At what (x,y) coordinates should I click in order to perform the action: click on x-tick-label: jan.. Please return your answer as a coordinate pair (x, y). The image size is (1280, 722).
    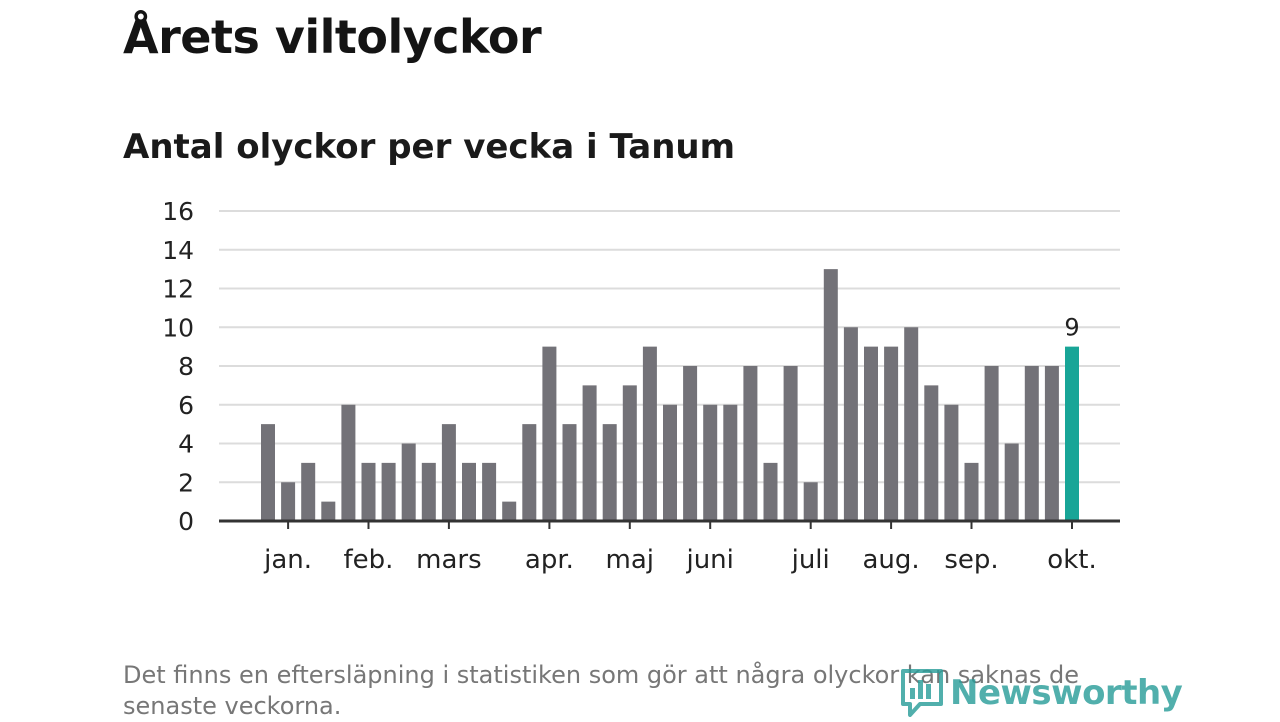
    Looking at the image, I should click on (287, 560).